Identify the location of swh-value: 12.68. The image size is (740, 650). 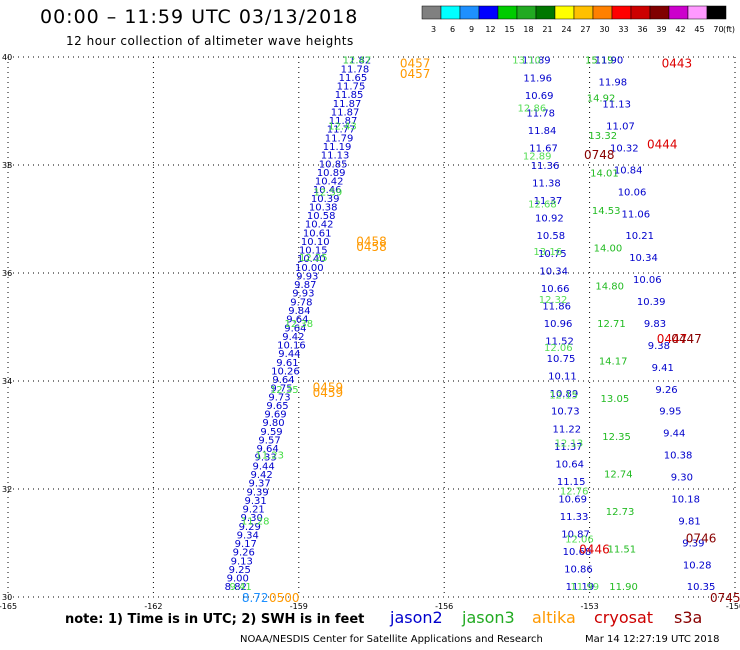
(542, 204).